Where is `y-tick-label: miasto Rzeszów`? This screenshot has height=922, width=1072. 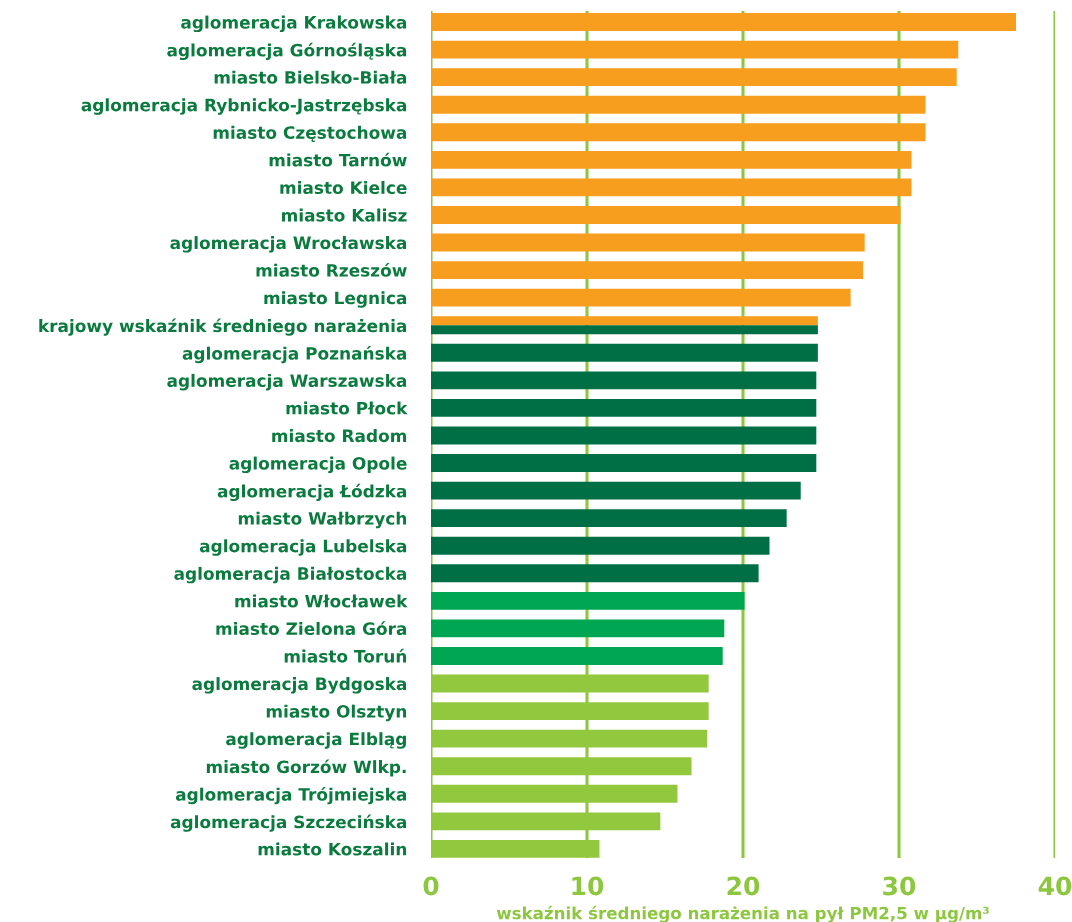
y-tick-label: miasto Rzeszów is located at coordinates (331, 269).